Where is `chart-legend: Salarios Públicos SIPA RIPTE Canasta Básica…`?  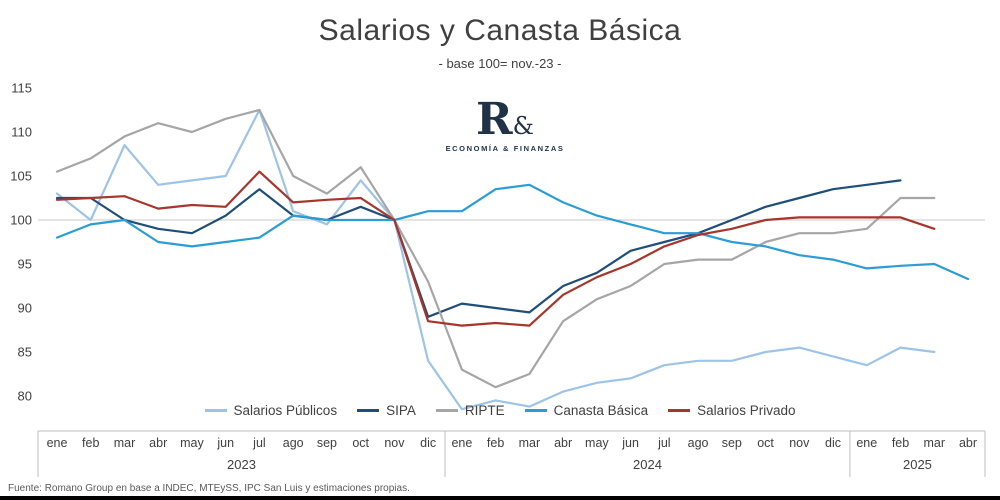
chart-legend: Salarios Públicos SIPA RIPTE Canasta Básica… is located at coordinates (500, 410).